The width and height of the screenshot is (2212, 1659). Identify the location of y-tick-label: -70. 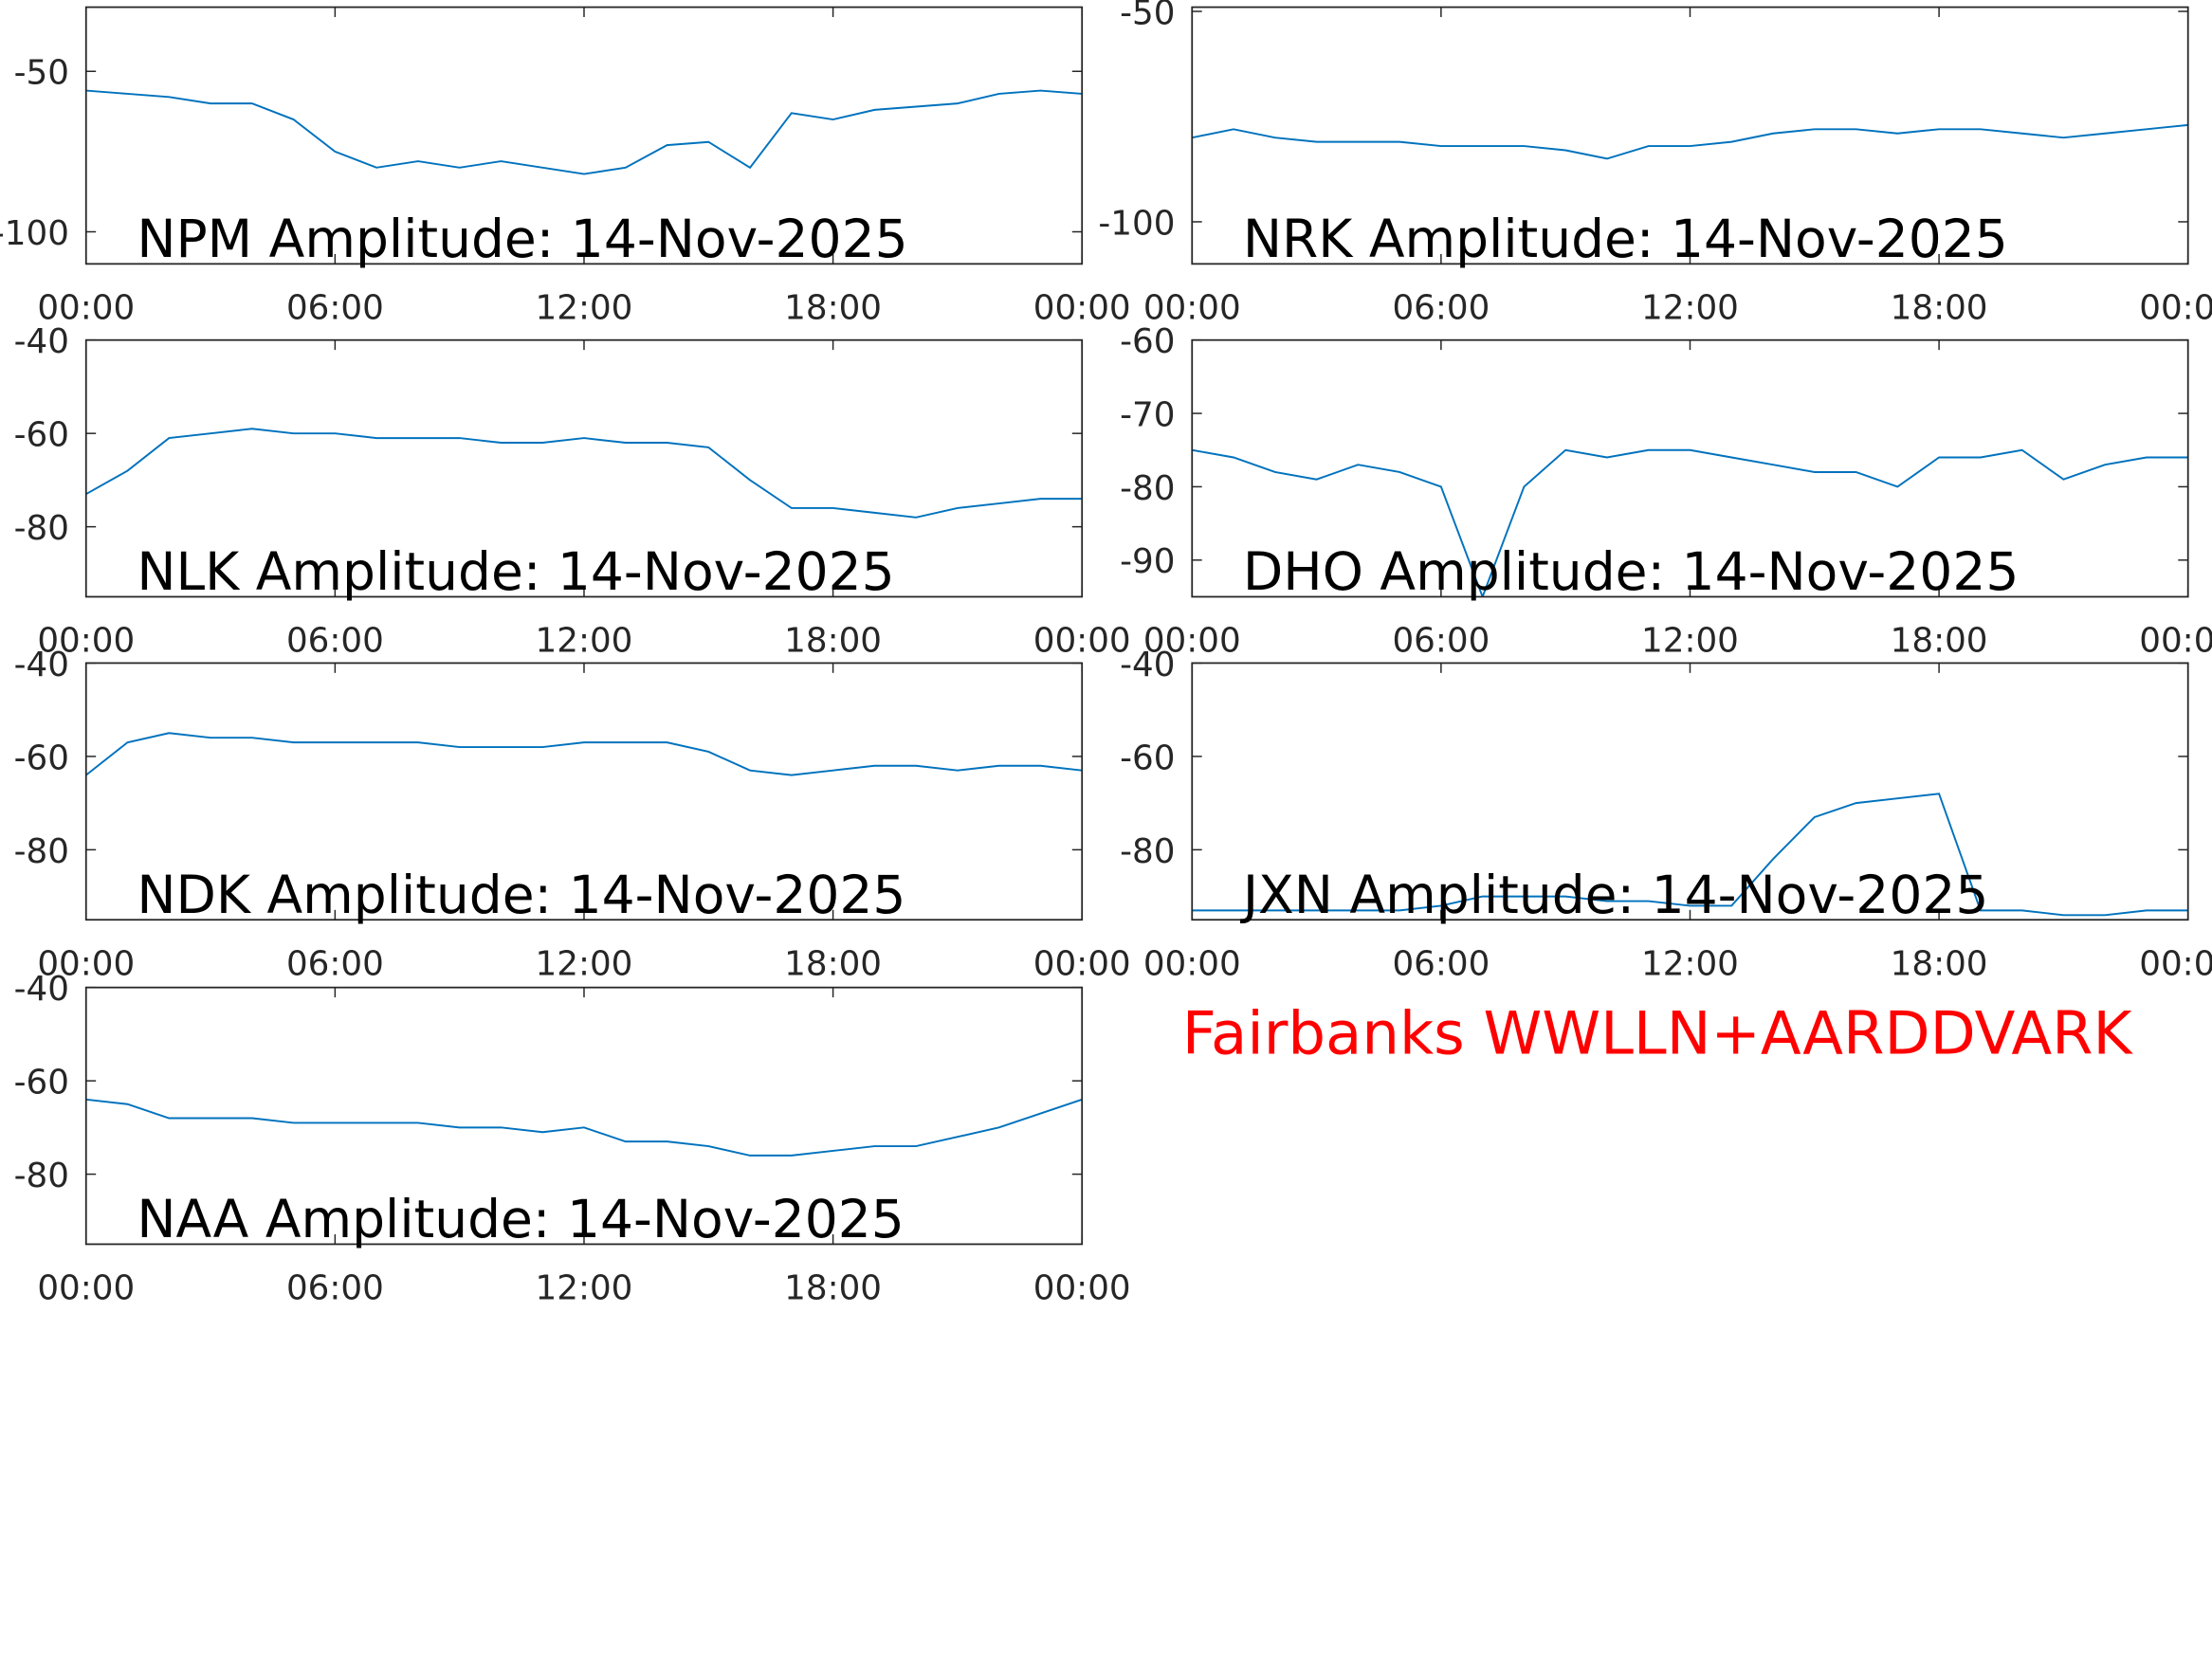
(1147, 414).